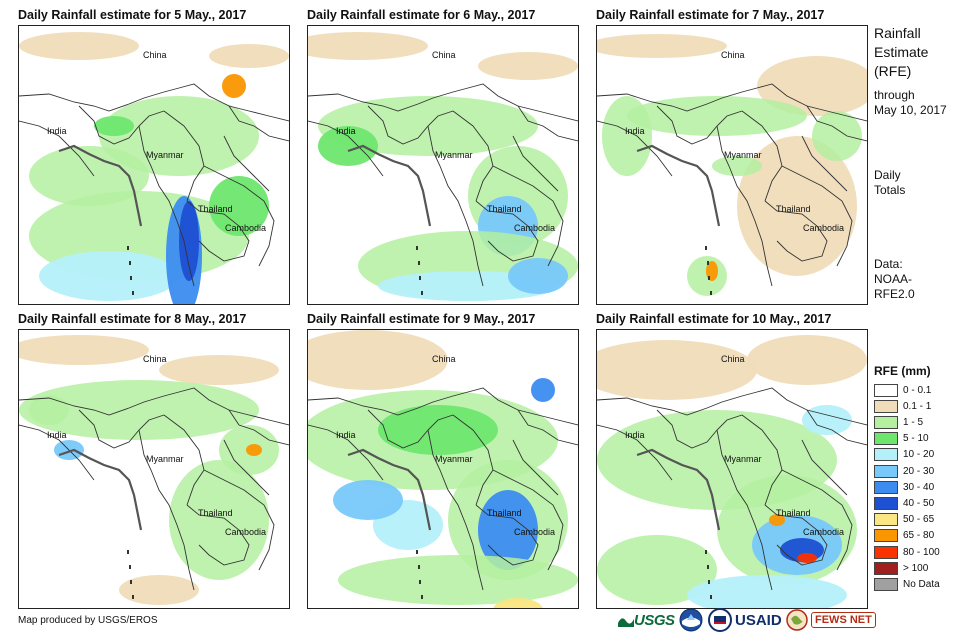 The width and height of the screenshot is (967, 639). I want to click on noaa-seal-icon, so click(691, 620).